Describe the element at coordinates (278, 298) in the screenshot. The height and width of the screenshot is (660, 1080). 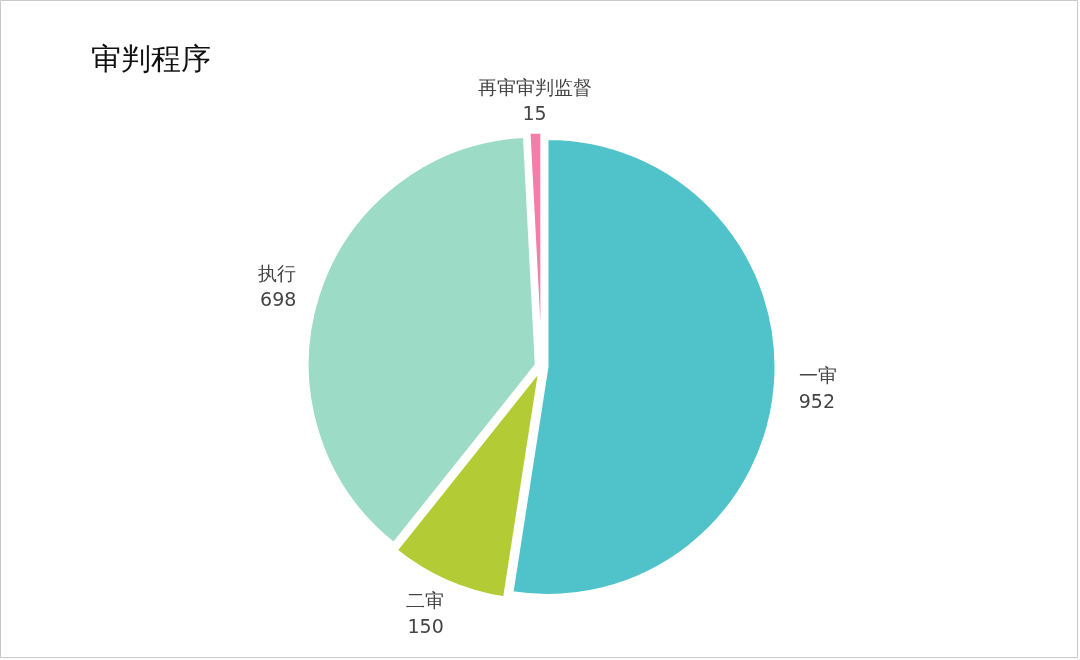
I see `data-label: 698` at that location.